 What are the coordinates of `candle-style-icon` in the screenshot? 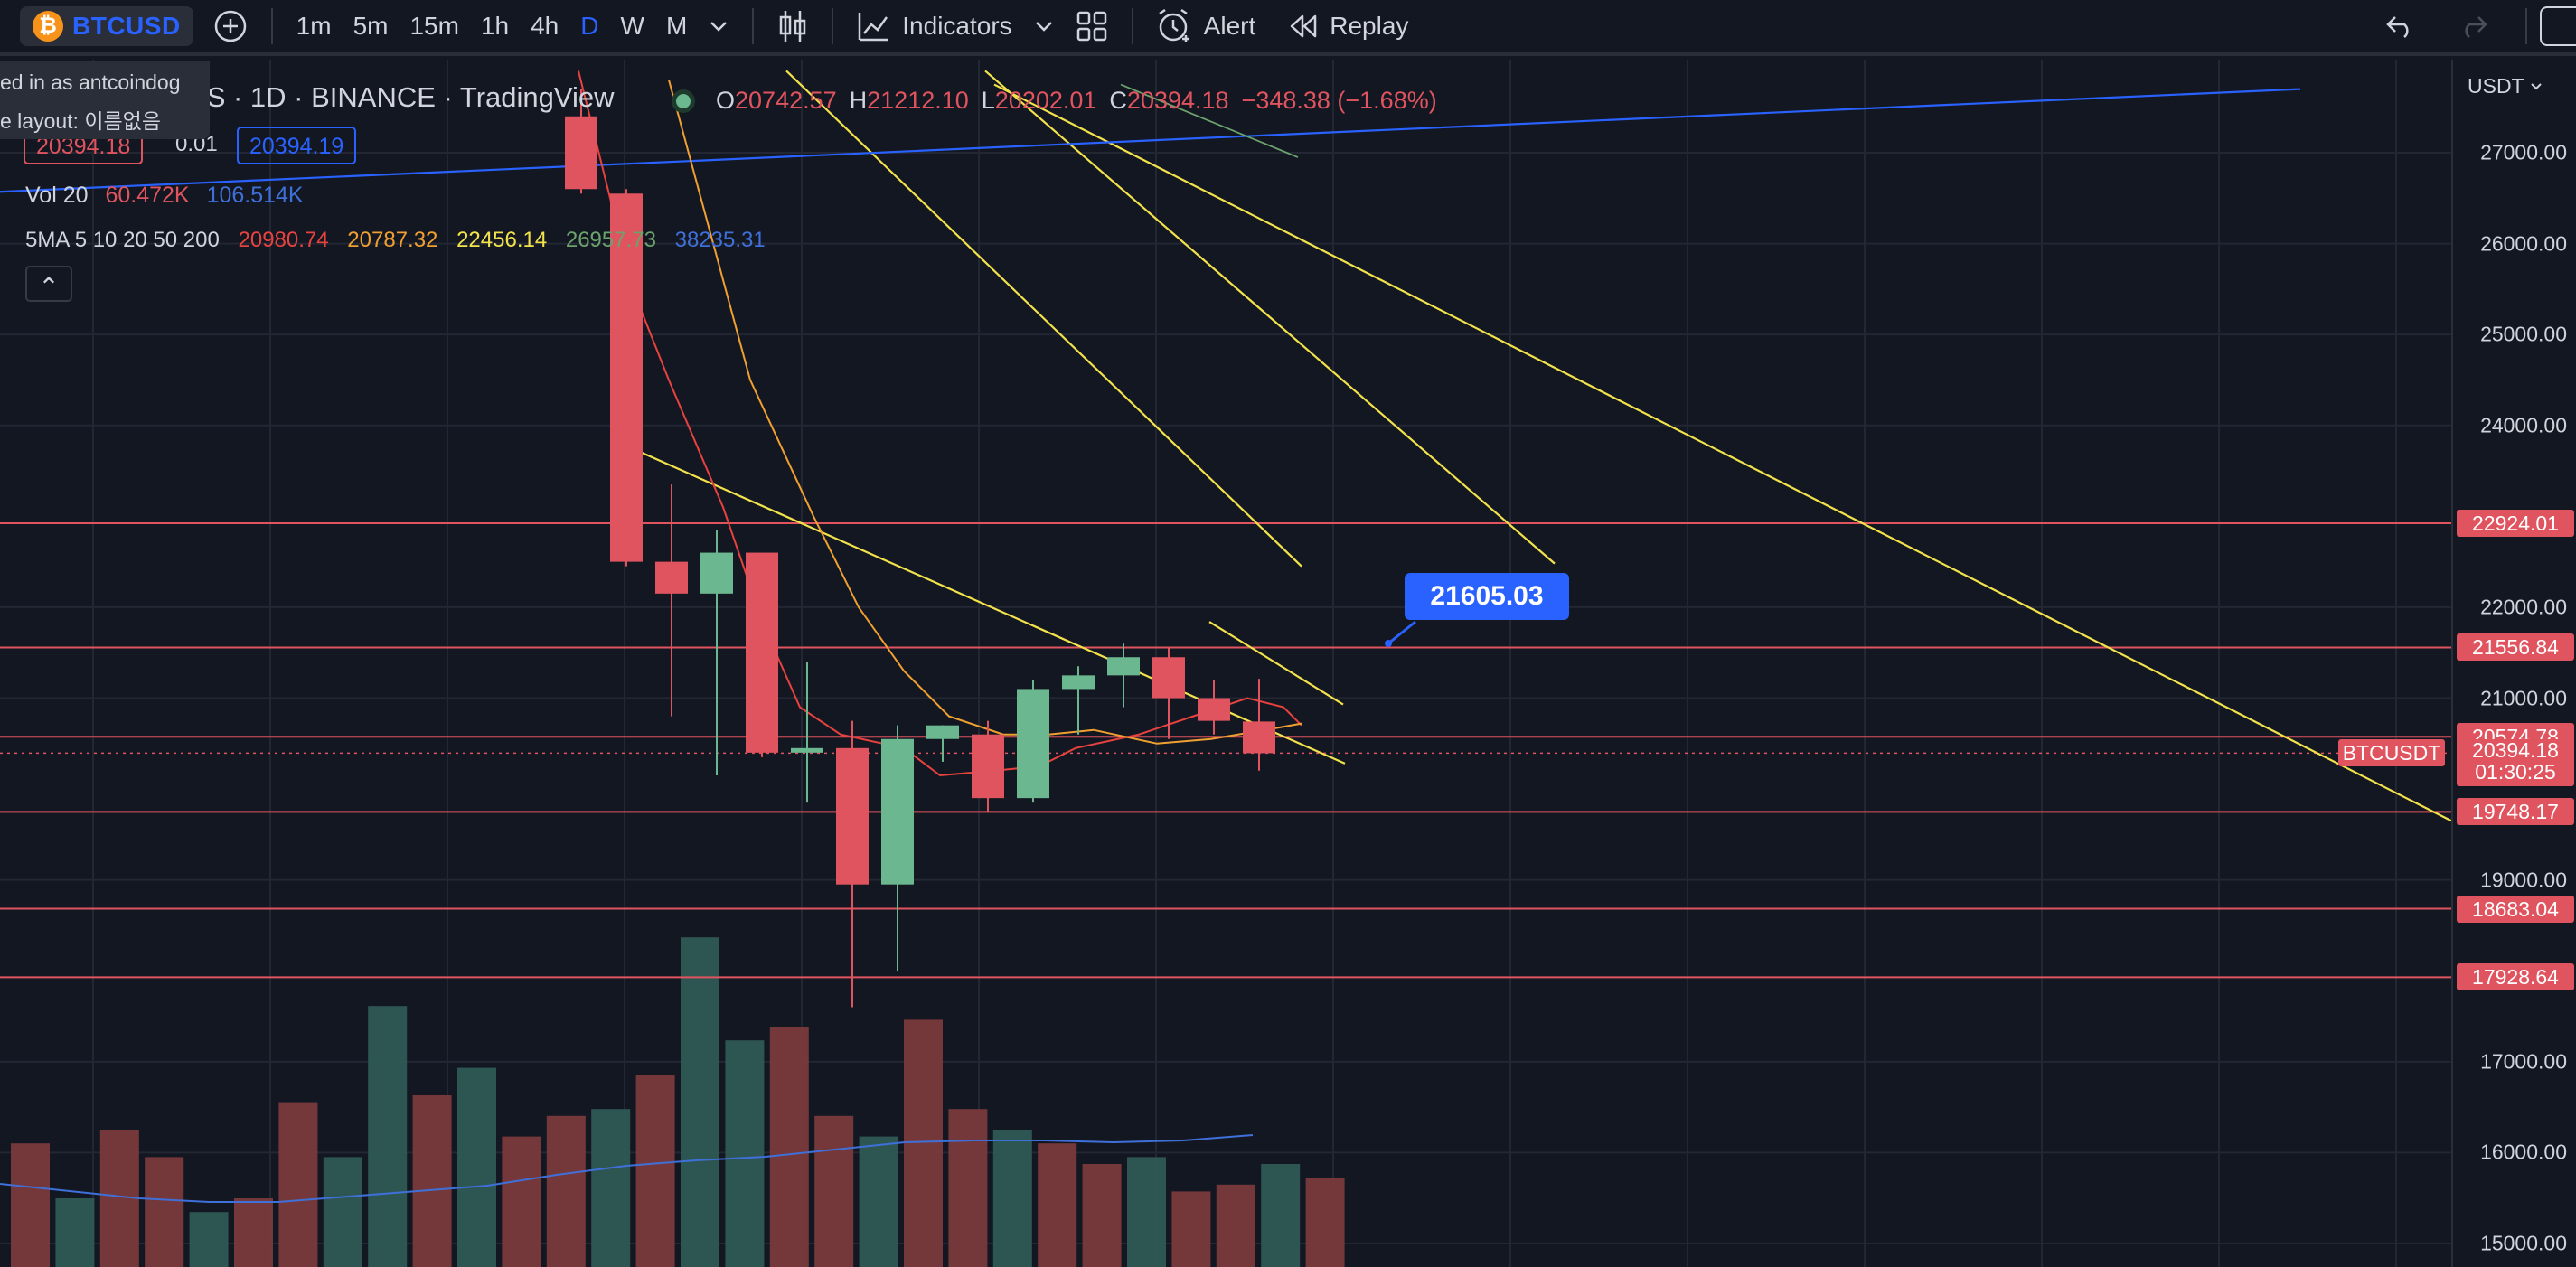 It's located at (793, 26).